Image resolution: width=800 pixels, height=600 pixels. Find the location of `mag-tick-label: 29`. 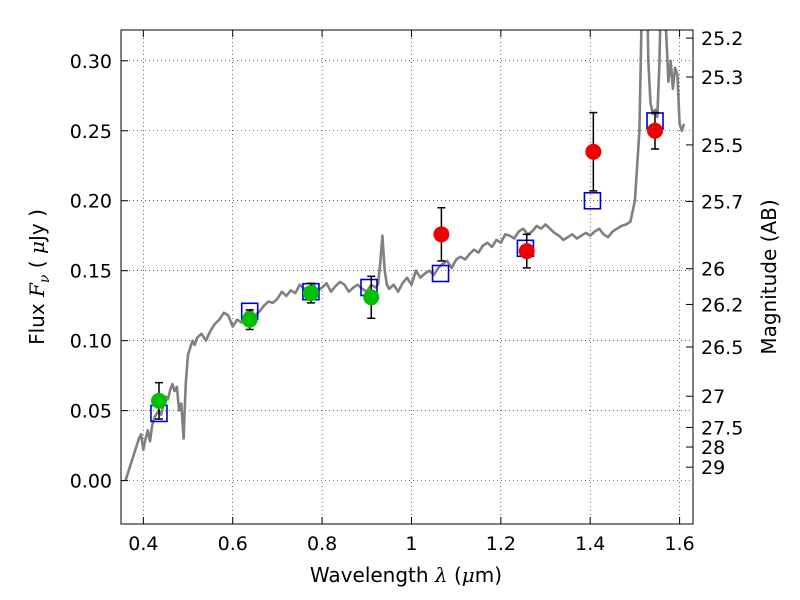

mag-tick-label: 29 is located at coordinates (713, 468).